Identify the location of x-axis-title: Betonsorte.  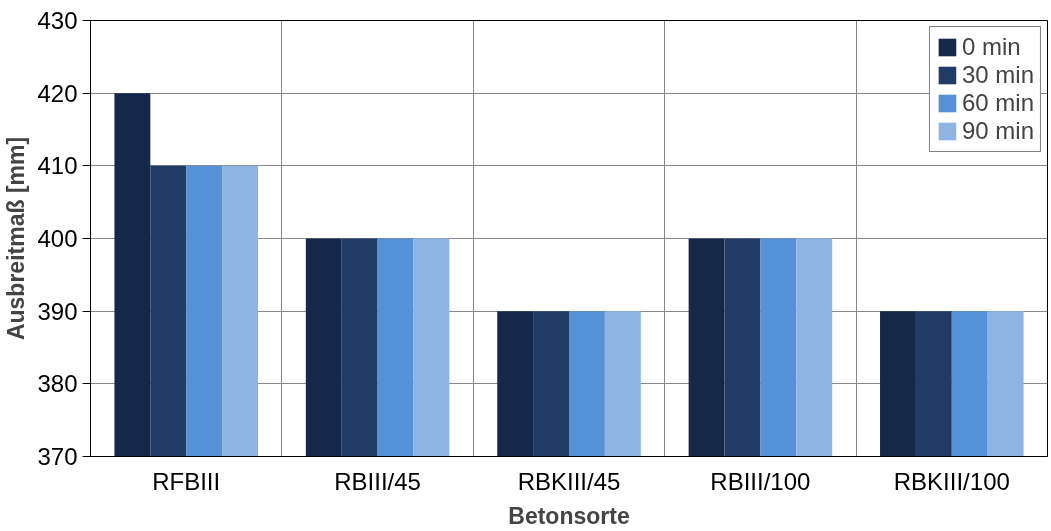
(569, 515).